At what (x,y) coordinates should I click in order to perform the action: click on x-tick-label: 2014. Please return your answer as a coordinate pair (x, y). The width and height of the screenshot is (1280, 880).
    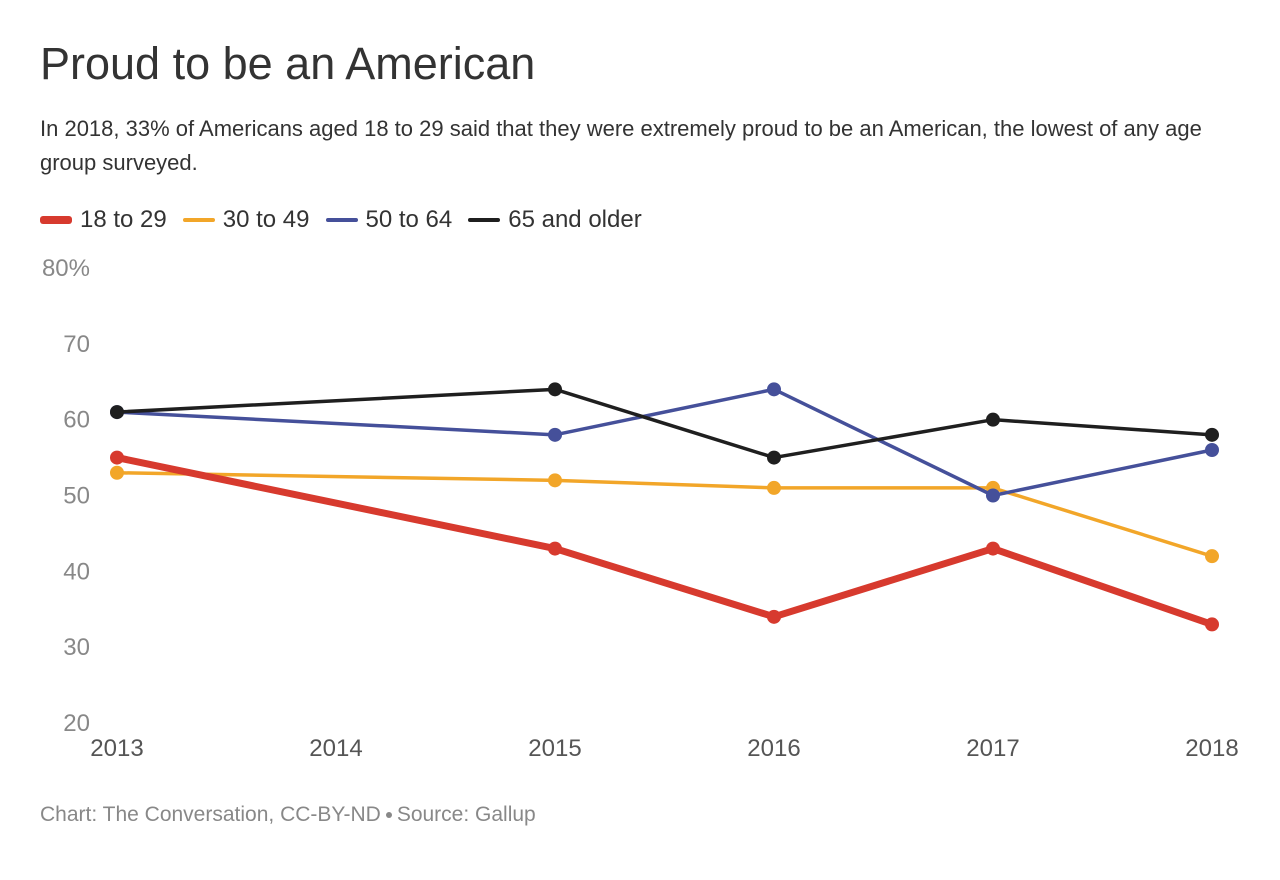
    Looking at the image, I should click on (335, 748).